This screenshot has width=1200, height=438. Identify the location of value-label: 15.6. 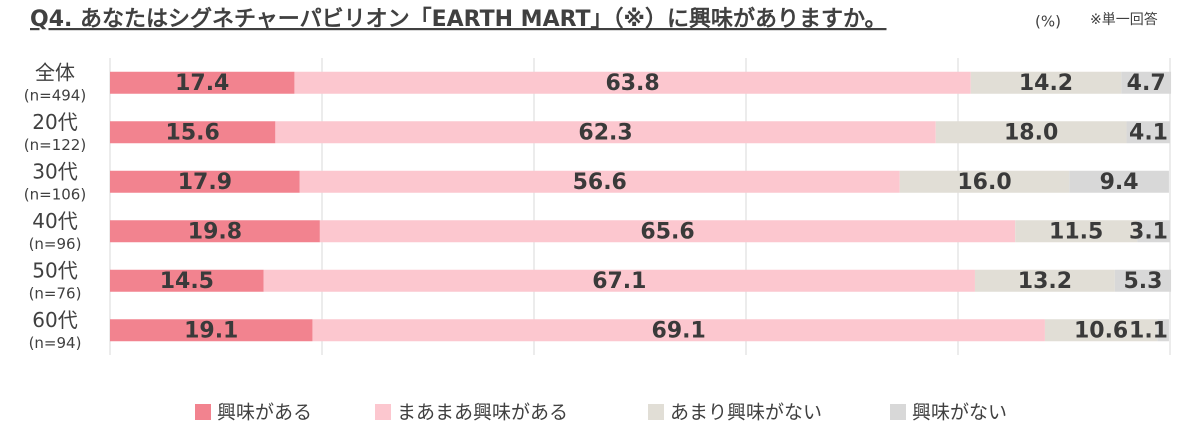
(193, 132).